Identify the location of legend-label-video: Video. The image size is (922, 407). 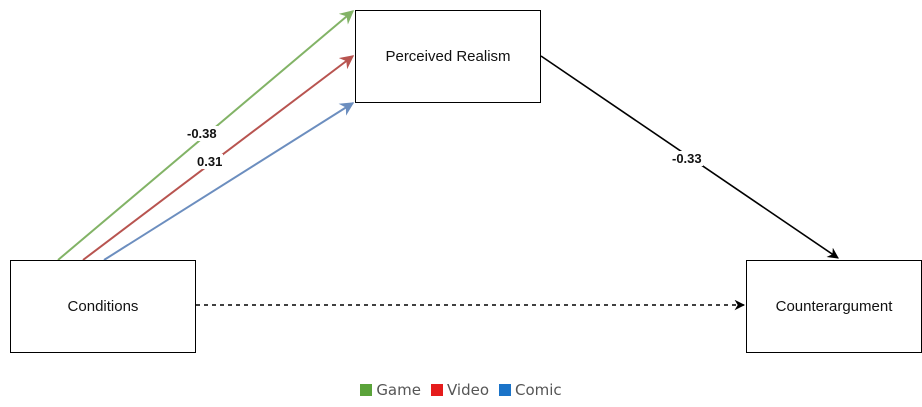
(467, 390).